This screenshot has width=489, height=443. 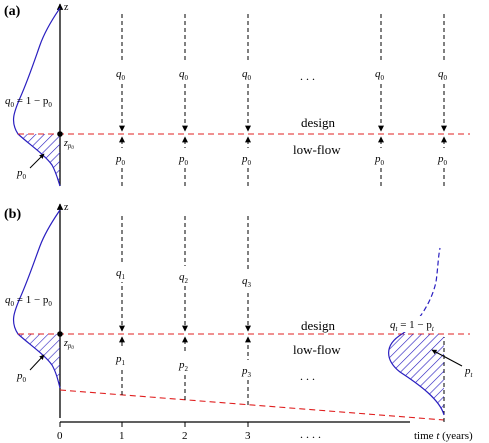 What do you see at coordinates (12, 11) in the screenshot?
I see `panel-a-label: (a)` at bounding box center [12, 11].